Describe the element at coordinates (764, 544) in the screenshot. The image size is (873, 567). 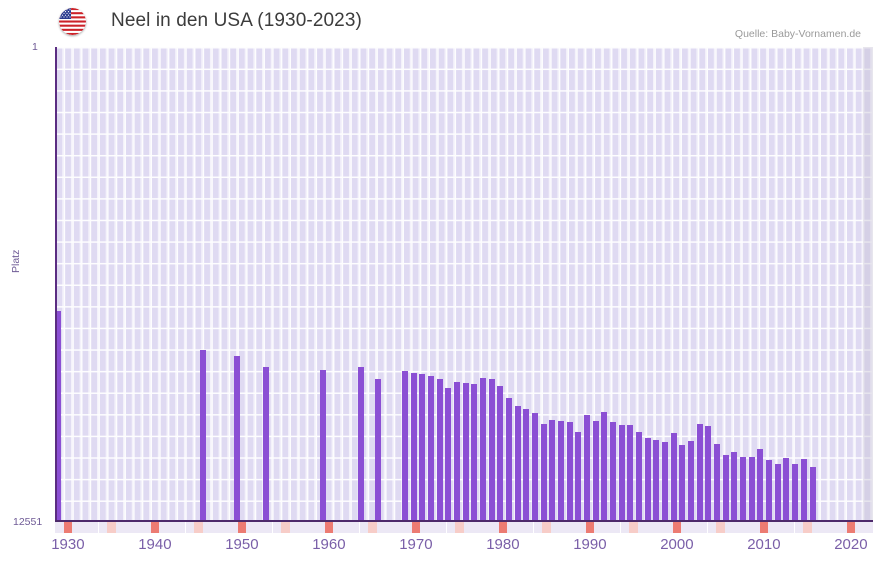
I see `x-axis-tick-label: 2010` at that location.